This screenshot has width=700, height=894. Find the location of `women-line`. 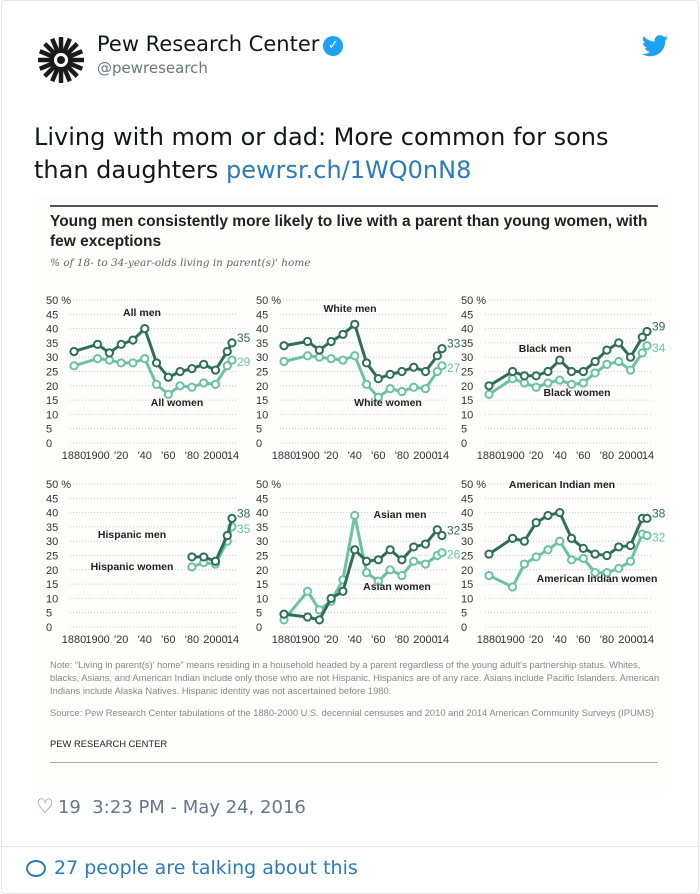

women-line is located at coordinates (362, 568).